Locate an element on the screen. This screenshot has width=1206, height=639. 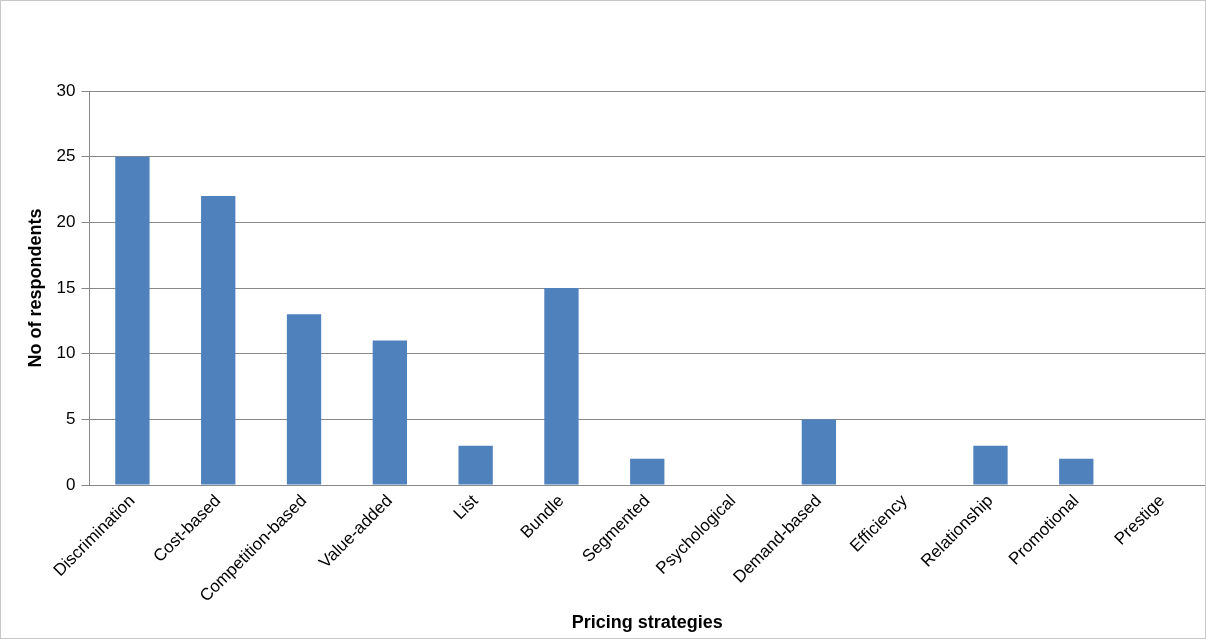
y-tick-label: 5 is located at coordinates (71, 419).